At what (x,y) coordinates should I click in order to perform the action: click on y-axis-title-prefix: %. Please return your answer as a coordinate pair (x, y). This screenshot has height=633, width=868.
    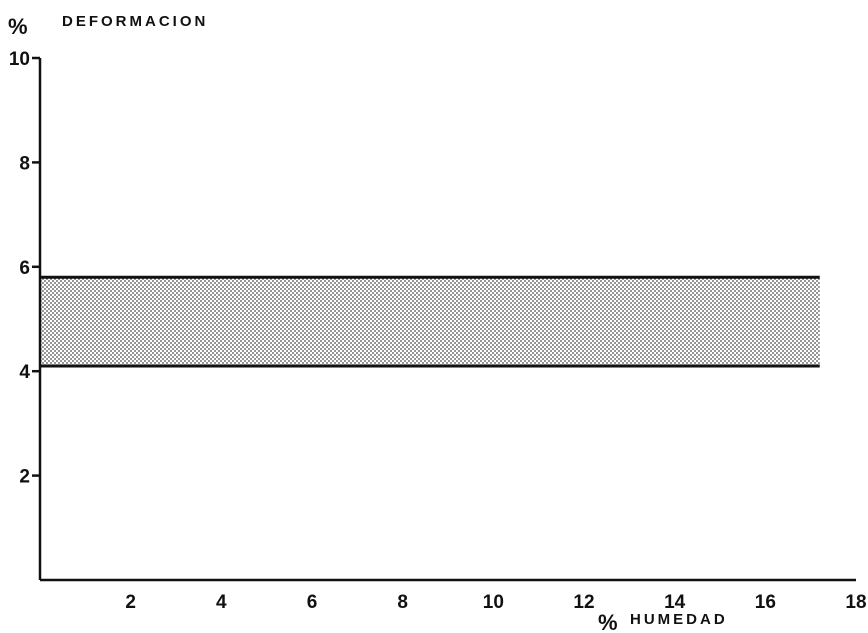
    Looking at the image, I should click on (18, 26).